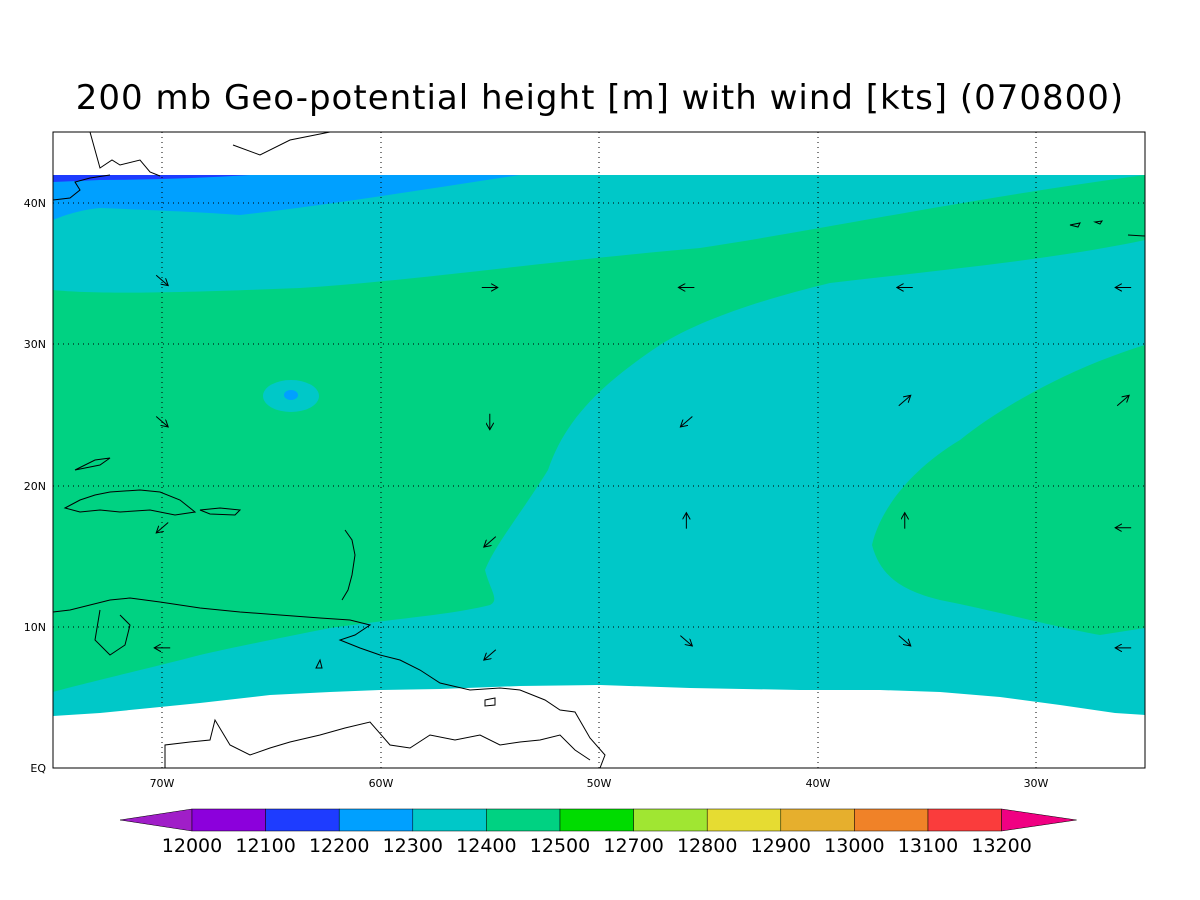  I want to click on lat-axis: EQ 10N 20N 30N 40N, so click(35, 486).